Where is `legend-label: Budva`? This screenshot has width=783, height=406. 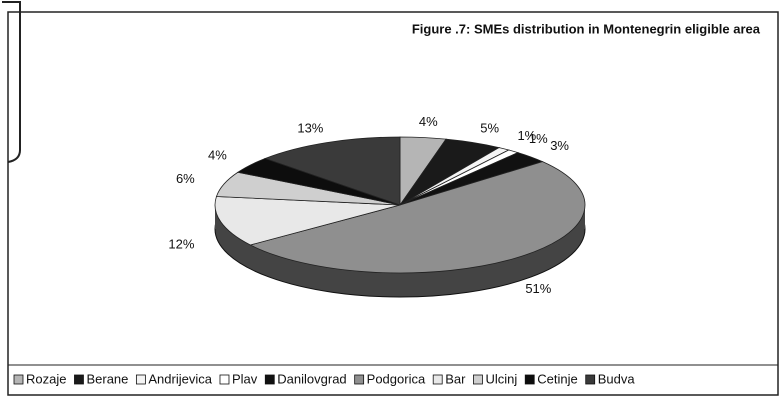 legend-label: Budva is located at coordinates (617, 378).